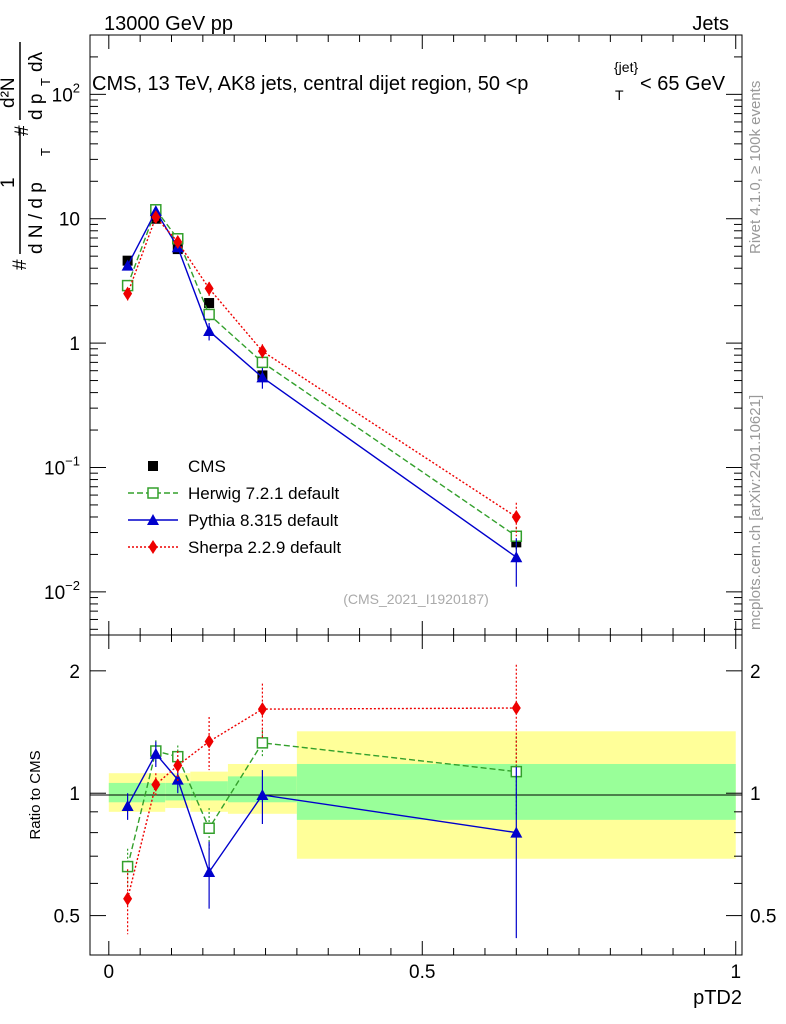 This screenshot has height=1024, width=786. I want to click on ratio-y-tick-label-right: 2, so click(755, 672).